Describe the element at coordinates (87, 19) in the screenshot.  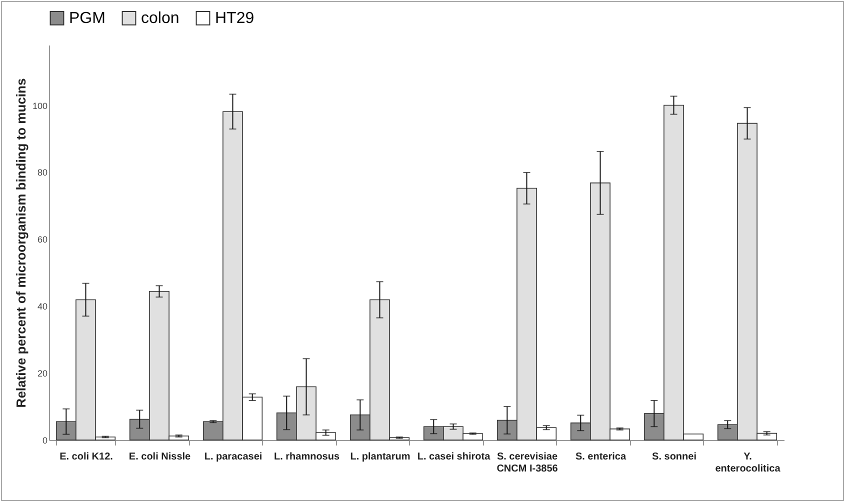
I see `legend-label: PGM` at that location.